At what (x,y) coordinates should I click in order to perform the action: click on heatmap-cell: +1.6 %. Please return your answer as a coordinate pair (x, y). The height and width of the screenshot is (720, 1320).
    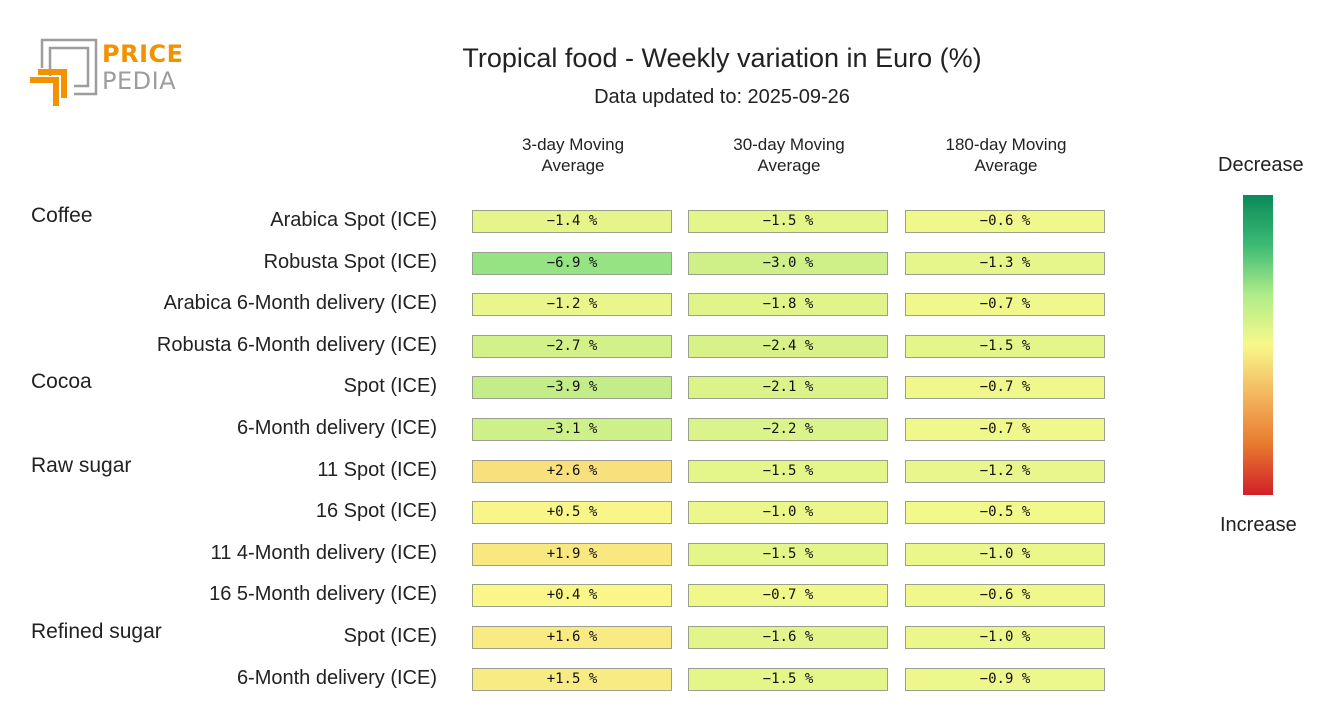
    Looking at the image, I should click on (572, 637).